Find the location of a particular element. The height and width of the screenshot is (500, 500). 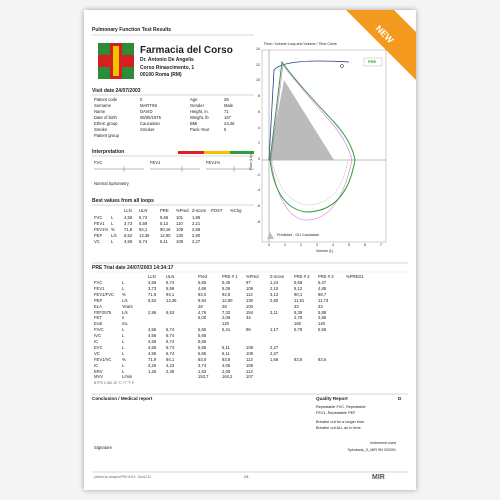

cell: 154 is located at coordinates (249, 312).